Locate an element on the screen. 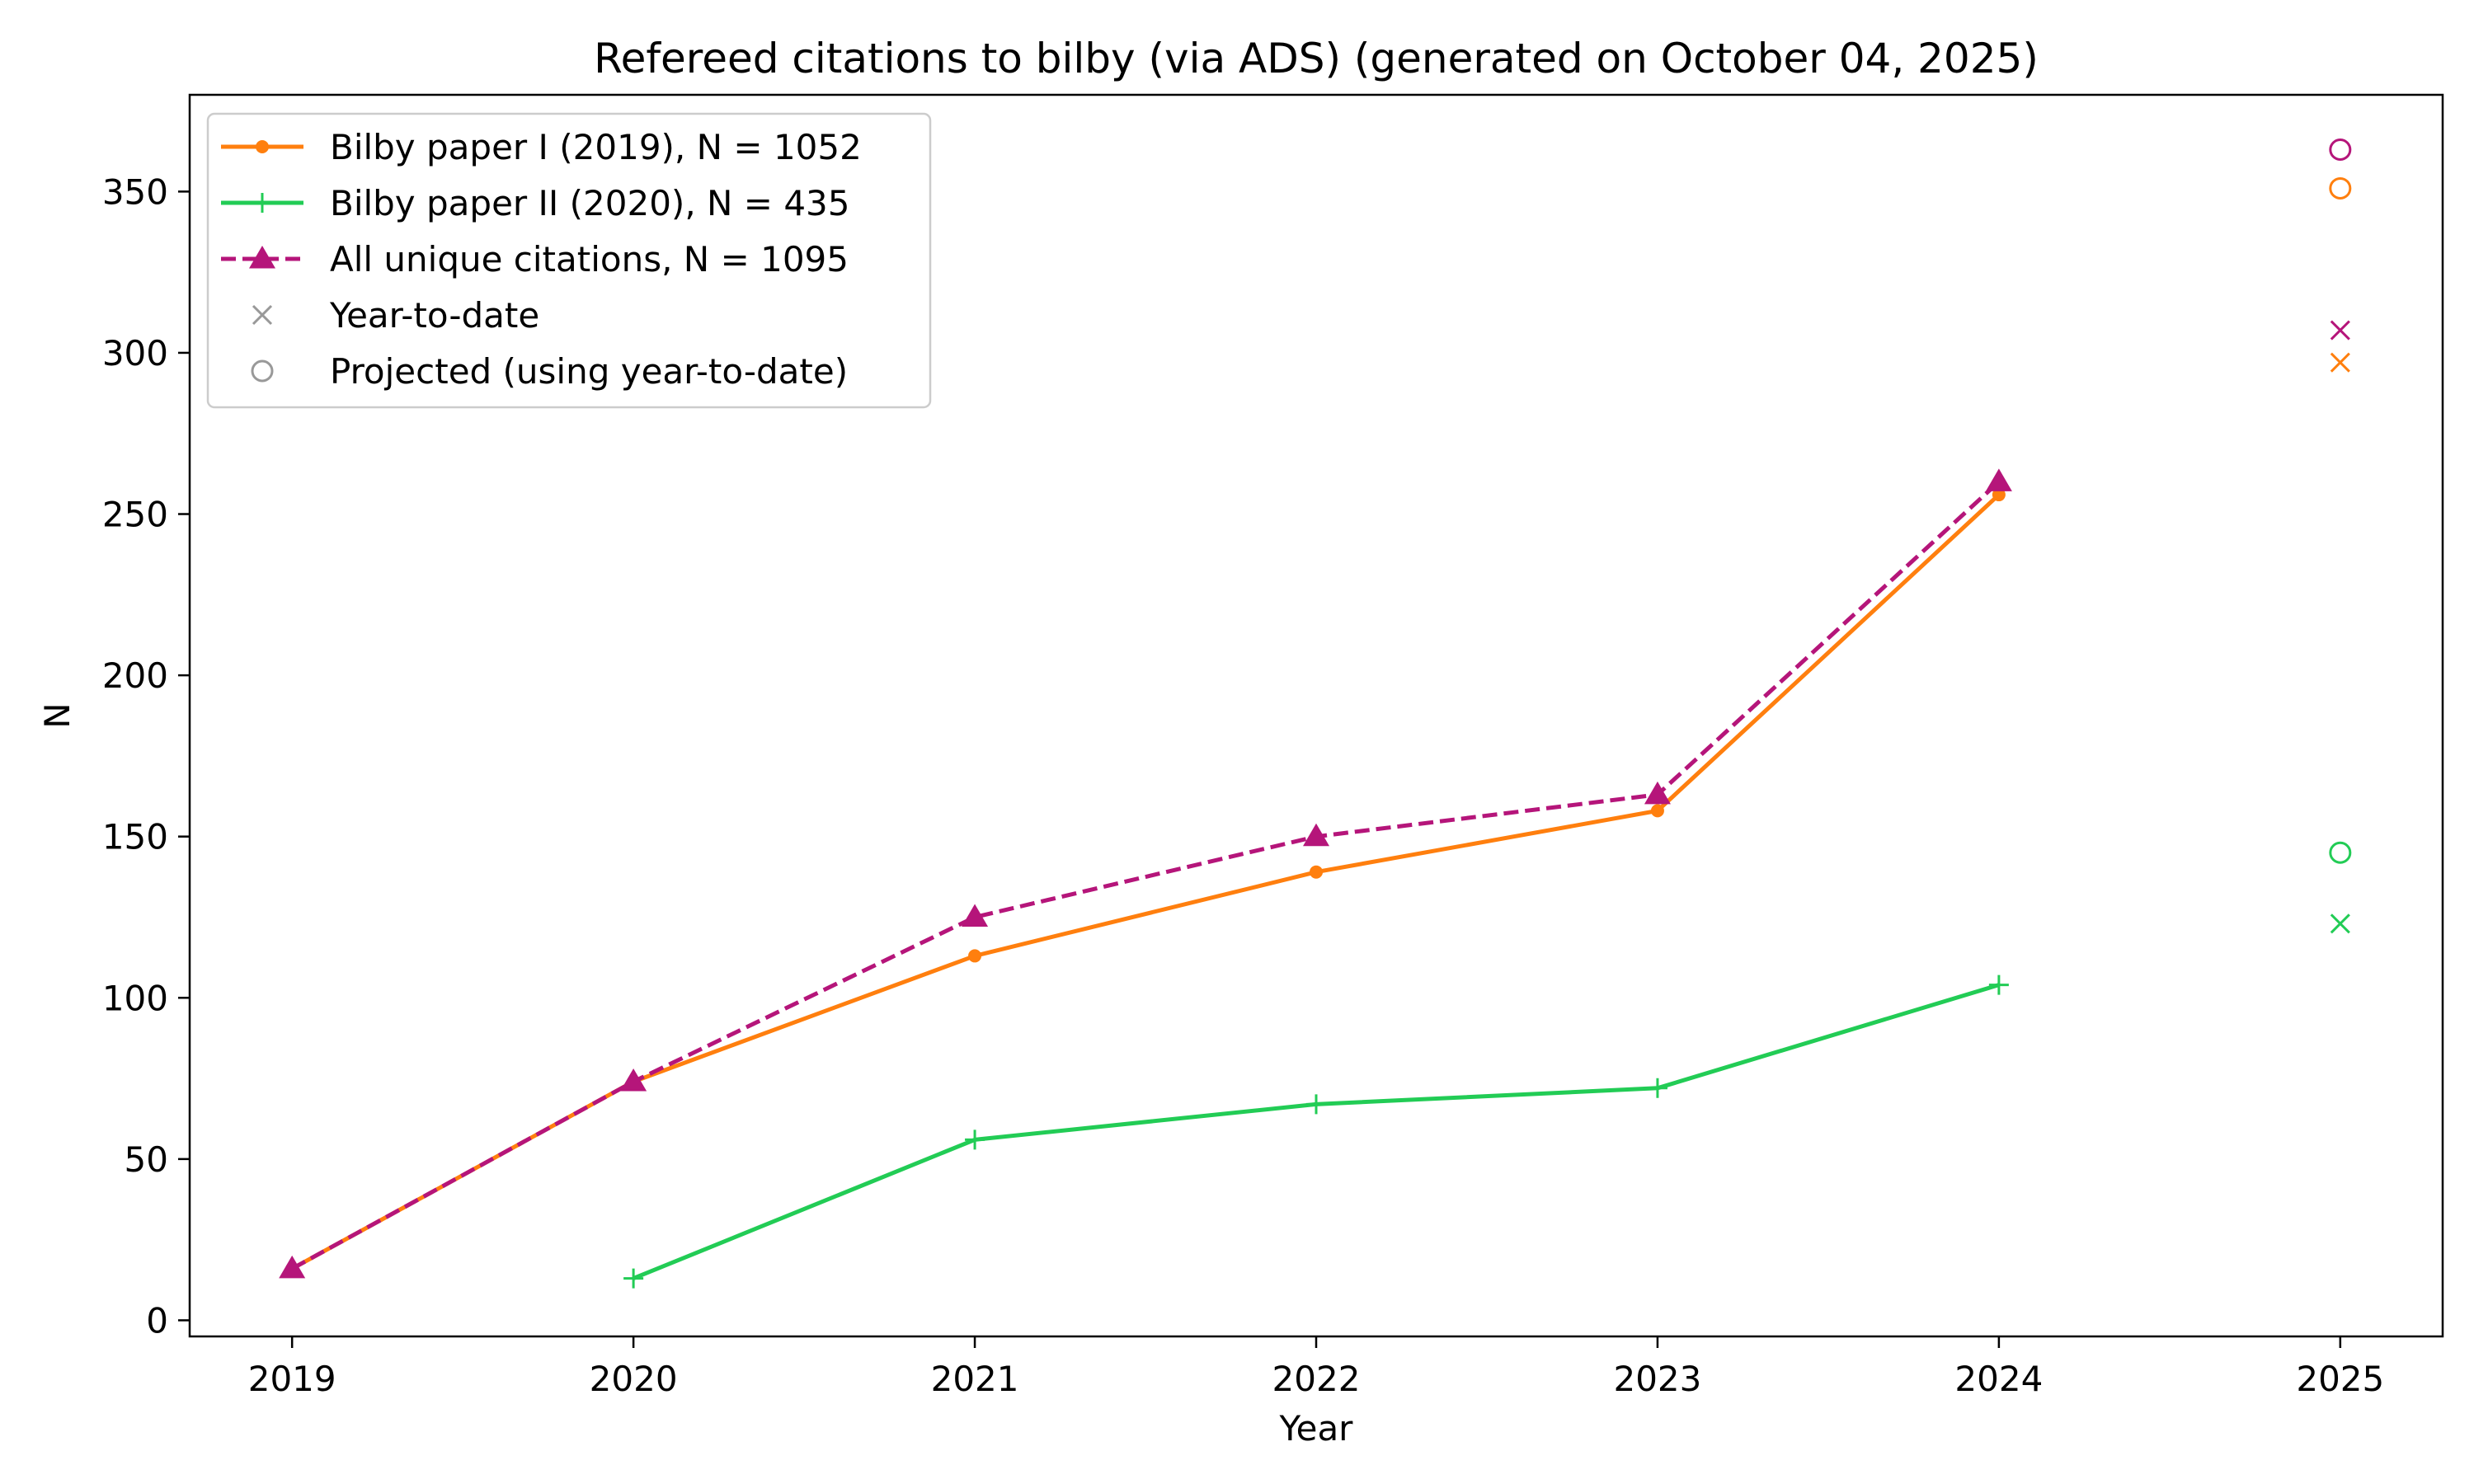 The image size is (2474, 1484). y-tick-label: 200 is located at coordinates (135, 675).